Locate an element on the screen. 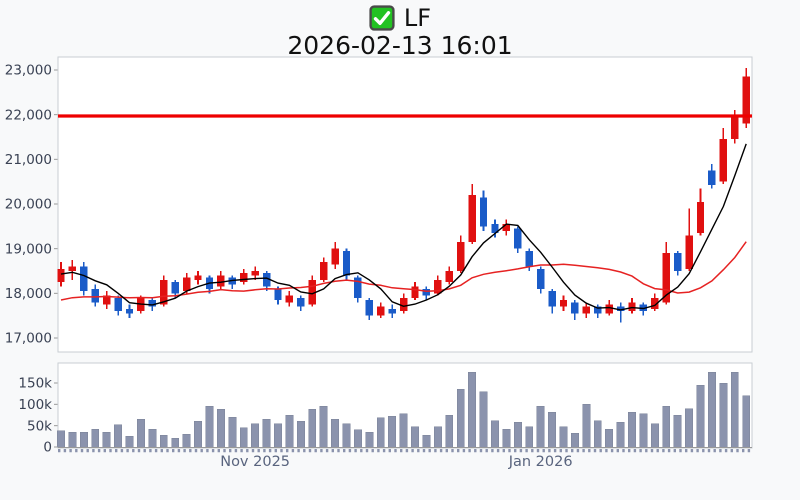 Image resolution: width=800 pixels, height=500 pixels. volume-bars is located at coordinates (404, 410).